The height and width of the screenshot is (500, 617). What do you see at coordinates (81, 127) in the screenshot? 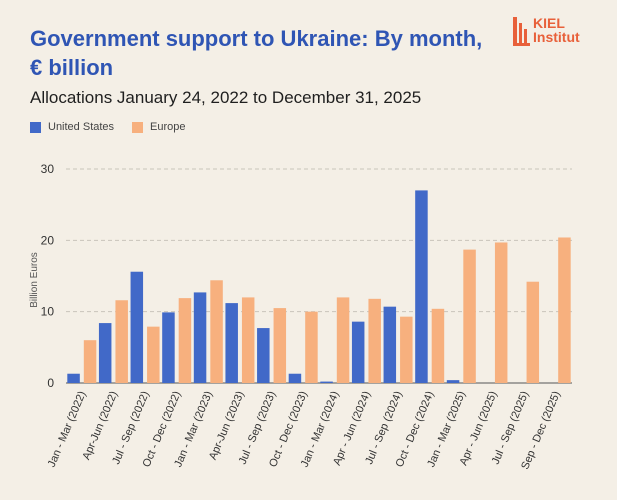
I see `legend-label-united-states: United States` at bounding box center [81, 127].